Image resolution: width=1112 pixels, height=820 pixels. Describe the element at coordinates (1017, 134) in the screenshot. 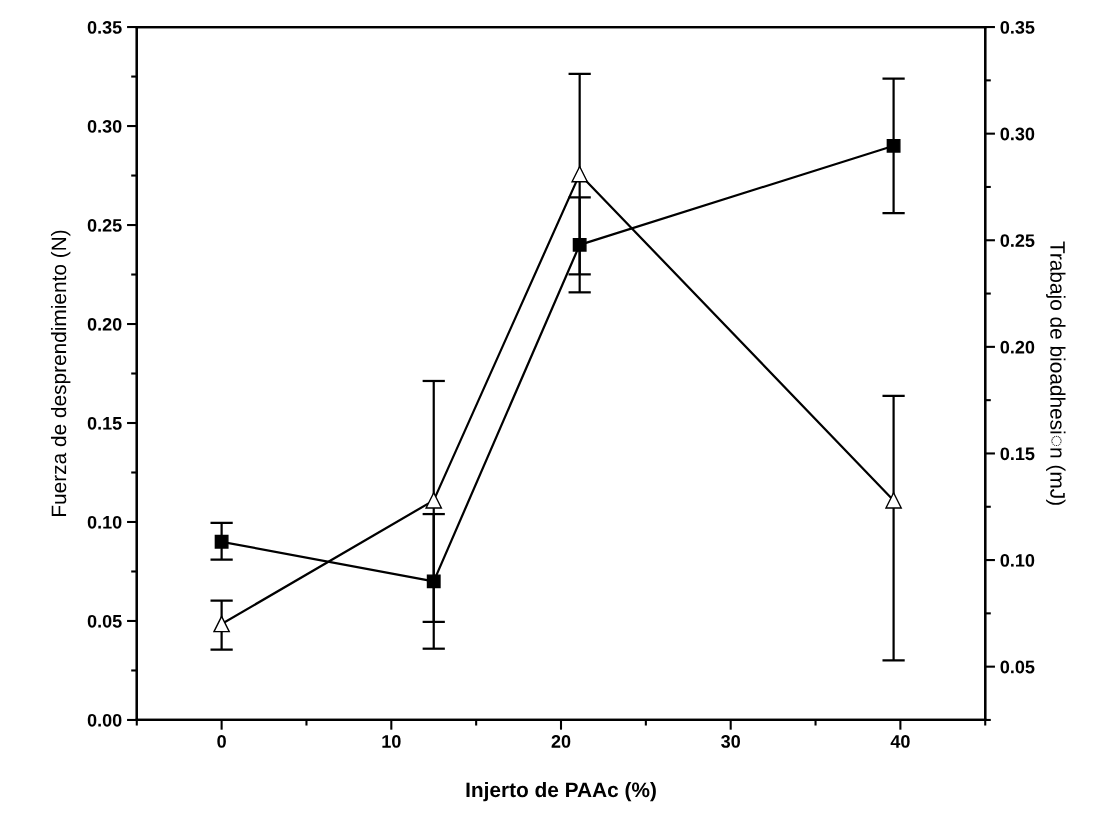

I see `y2-tick-label: 0.30` at that location.